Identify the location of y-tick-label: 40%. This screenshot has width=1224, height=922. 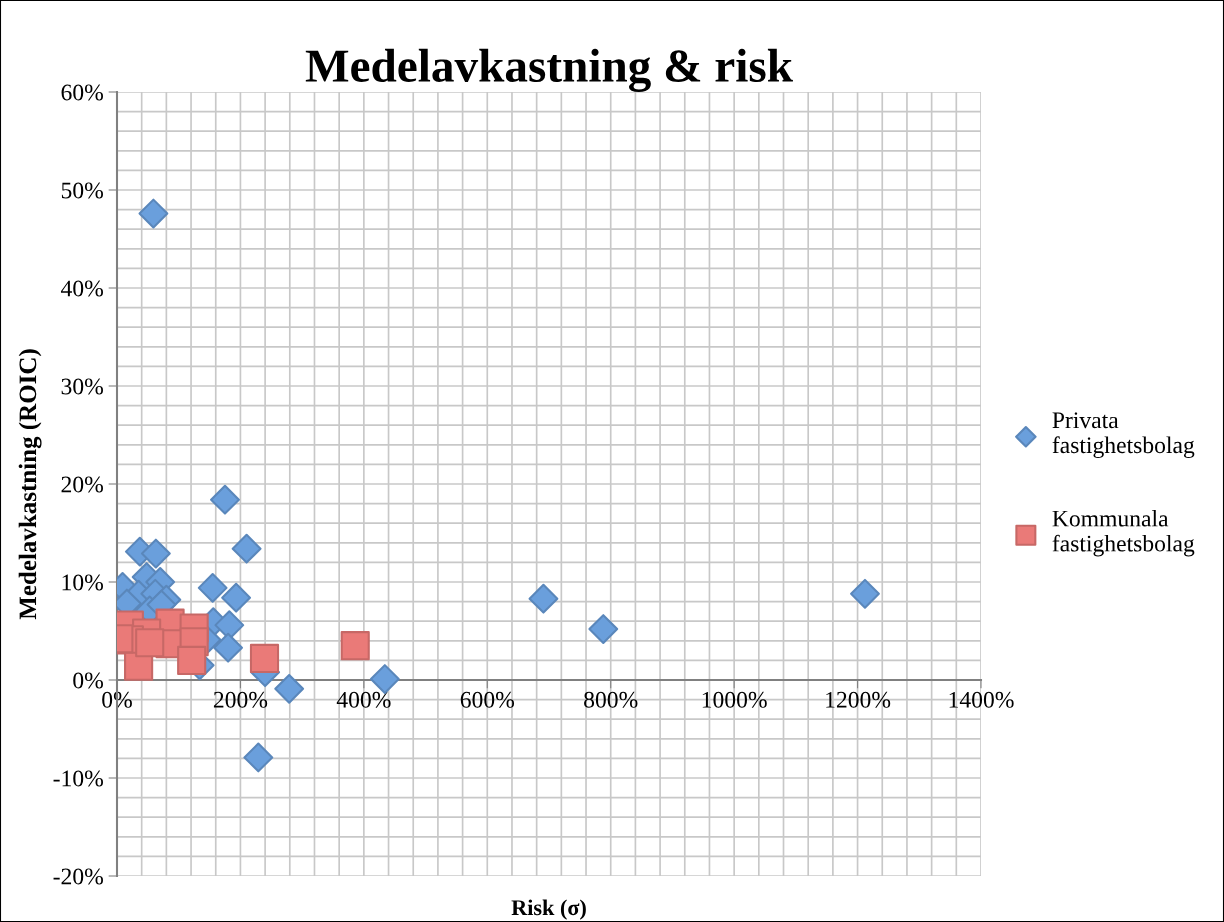
(81, 288).